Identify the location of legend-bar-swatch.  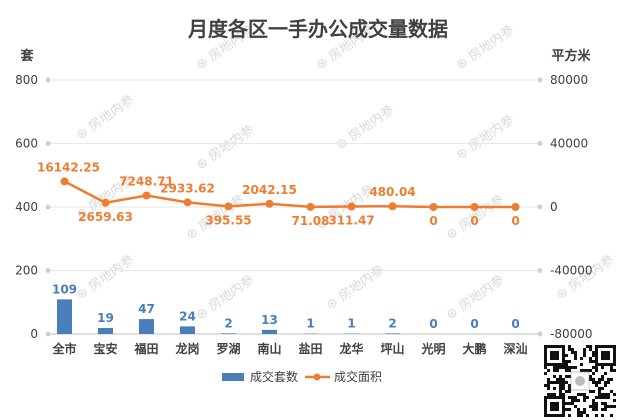
(233, 377).